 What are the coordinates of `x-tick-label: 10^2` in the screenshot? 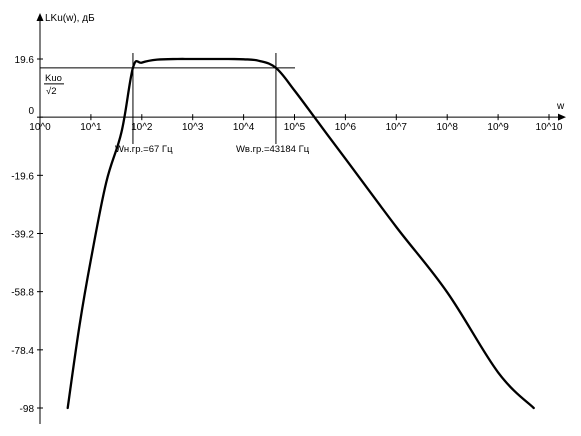 It's located at (142, 127).